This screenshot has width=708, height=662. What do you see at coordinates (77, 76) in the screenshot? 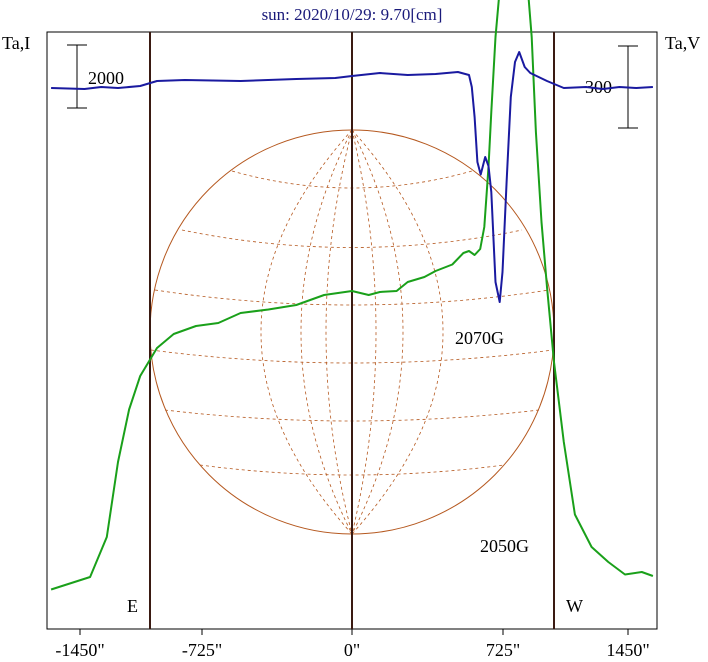
I see `scale-bar-left` at bounding box center [77, 76].